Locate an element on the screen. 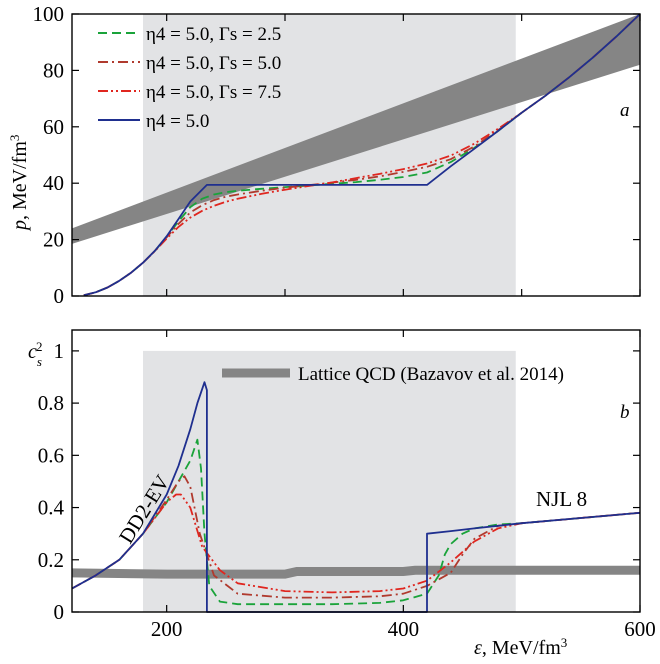  panel-b-letter: b is located at coordinates (625, 412).